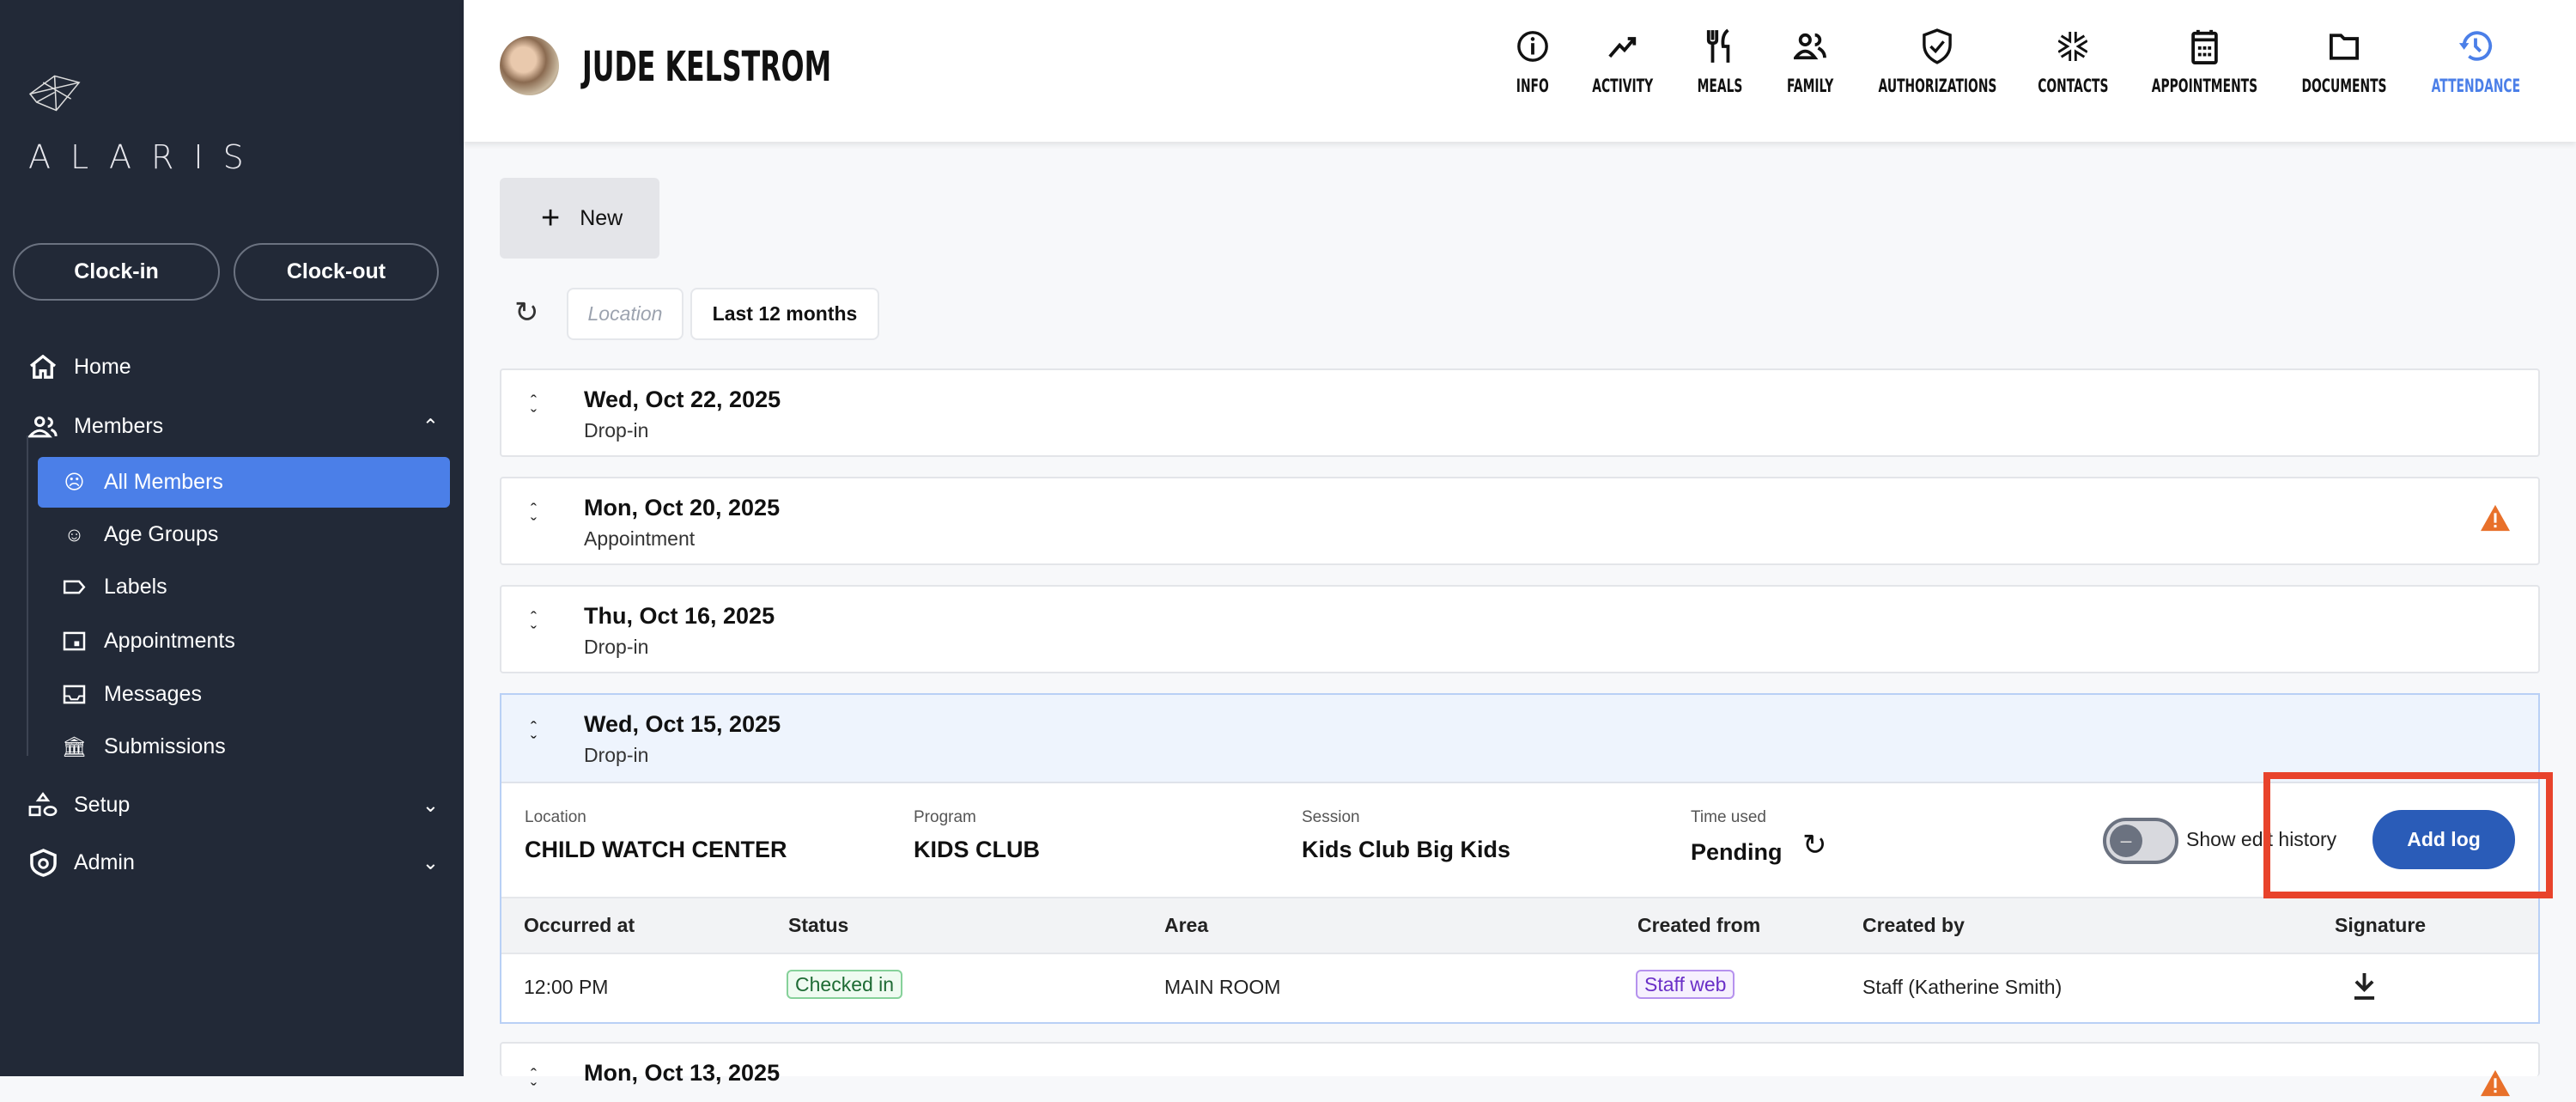 This screenshot has width=2576, height=1102. I want to click on tab-info: INFO, so click(1532, 63).